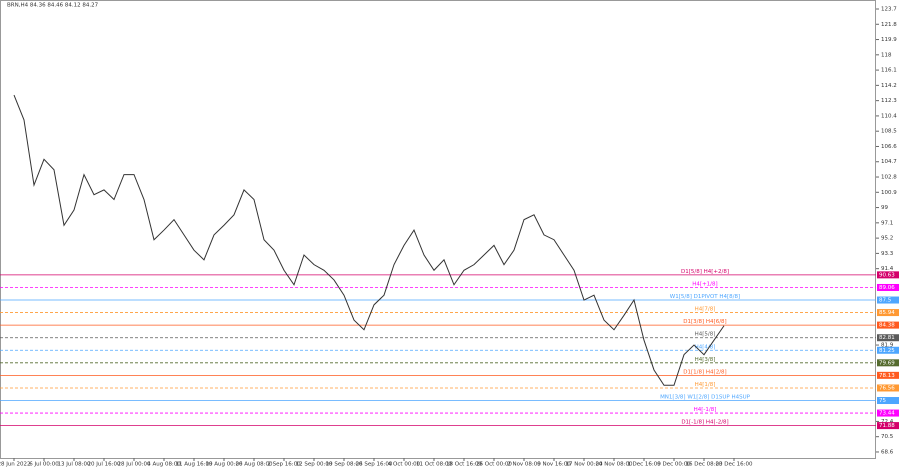 This screenshot has height=468, width=900. What do you see at coordinates (889, 86) in the screenshot?
I see `y-tick-label: 114.2` at bounding box center [889, 86].